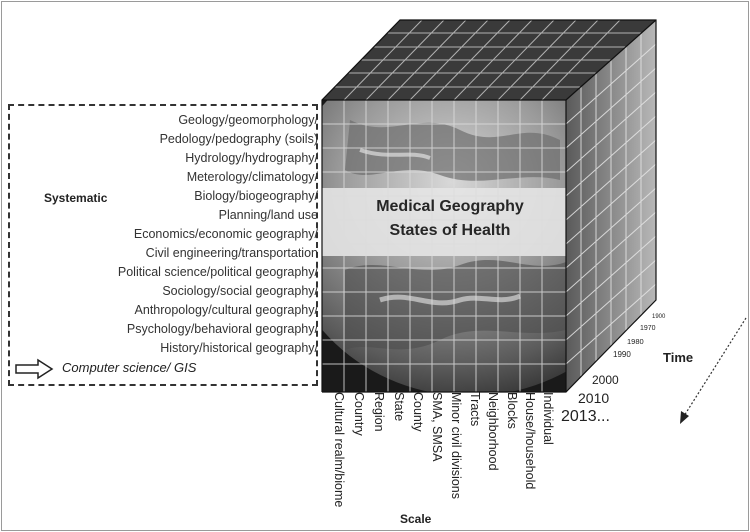  What do you see at coordinates (493, 431) in the screenshot?
I see `scale-item-text: Neighborhood` at bounding box center [493, 431].